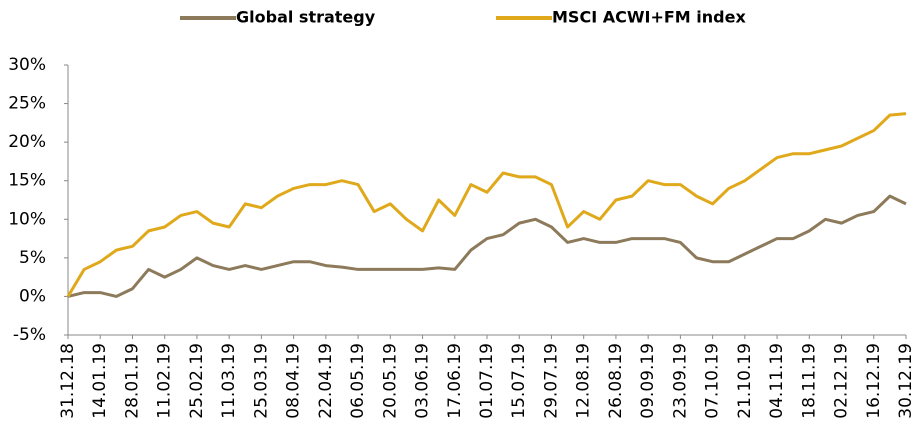  Describe the element at coordinates (777, 381) in the screenshot. I see `x-tick-label: 04.11.19` at that location.